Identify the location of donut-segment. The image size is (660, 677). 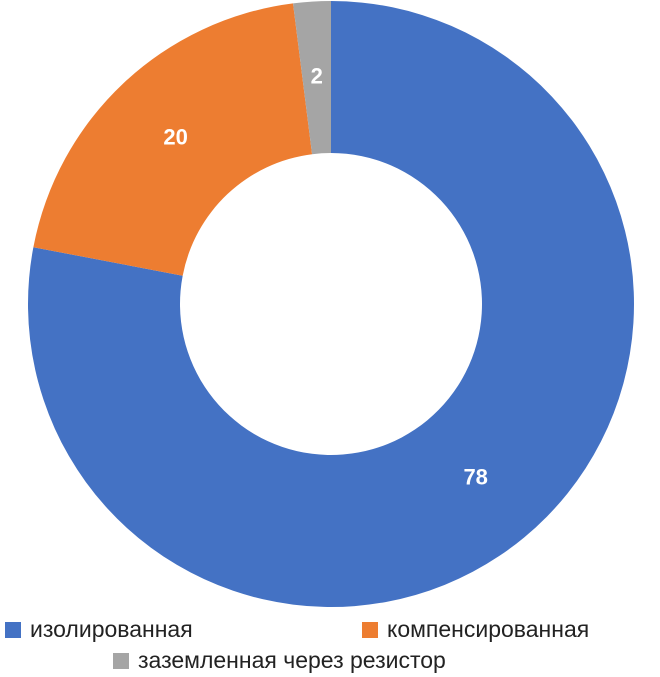
(312, 78).